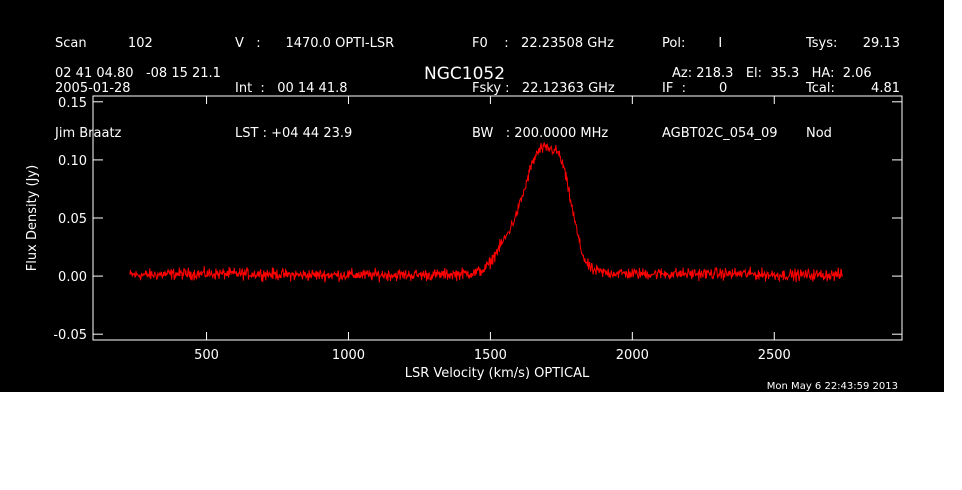 Image resolution: width=962 pixels, height=490 pixels. I want to click on tcal-label: Tcal:, so click(820, 88).